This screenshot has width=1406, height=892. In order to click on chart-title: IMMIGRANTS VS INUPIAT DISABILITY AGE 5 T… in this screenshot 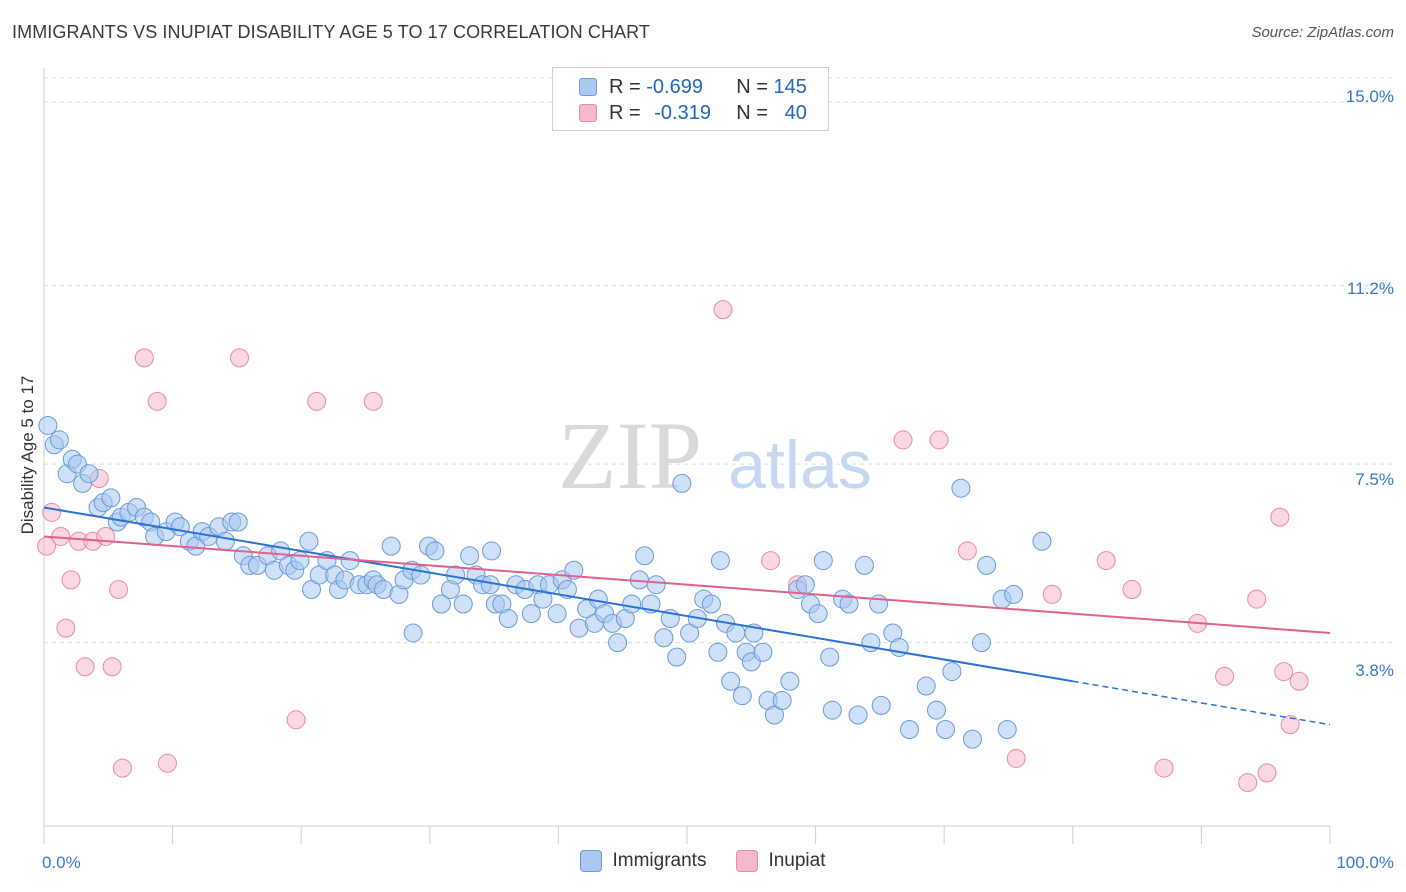, I will do `click(331, 32)`.